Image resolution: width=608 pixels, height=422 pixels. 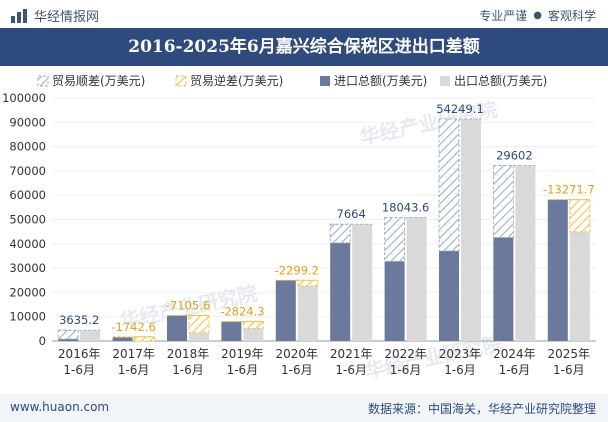 What do you see at coordinates (460, 362) in the screenshot?
I see `x-tick-label-7: 2023年 1-6月` at bounding box center [460, 362].